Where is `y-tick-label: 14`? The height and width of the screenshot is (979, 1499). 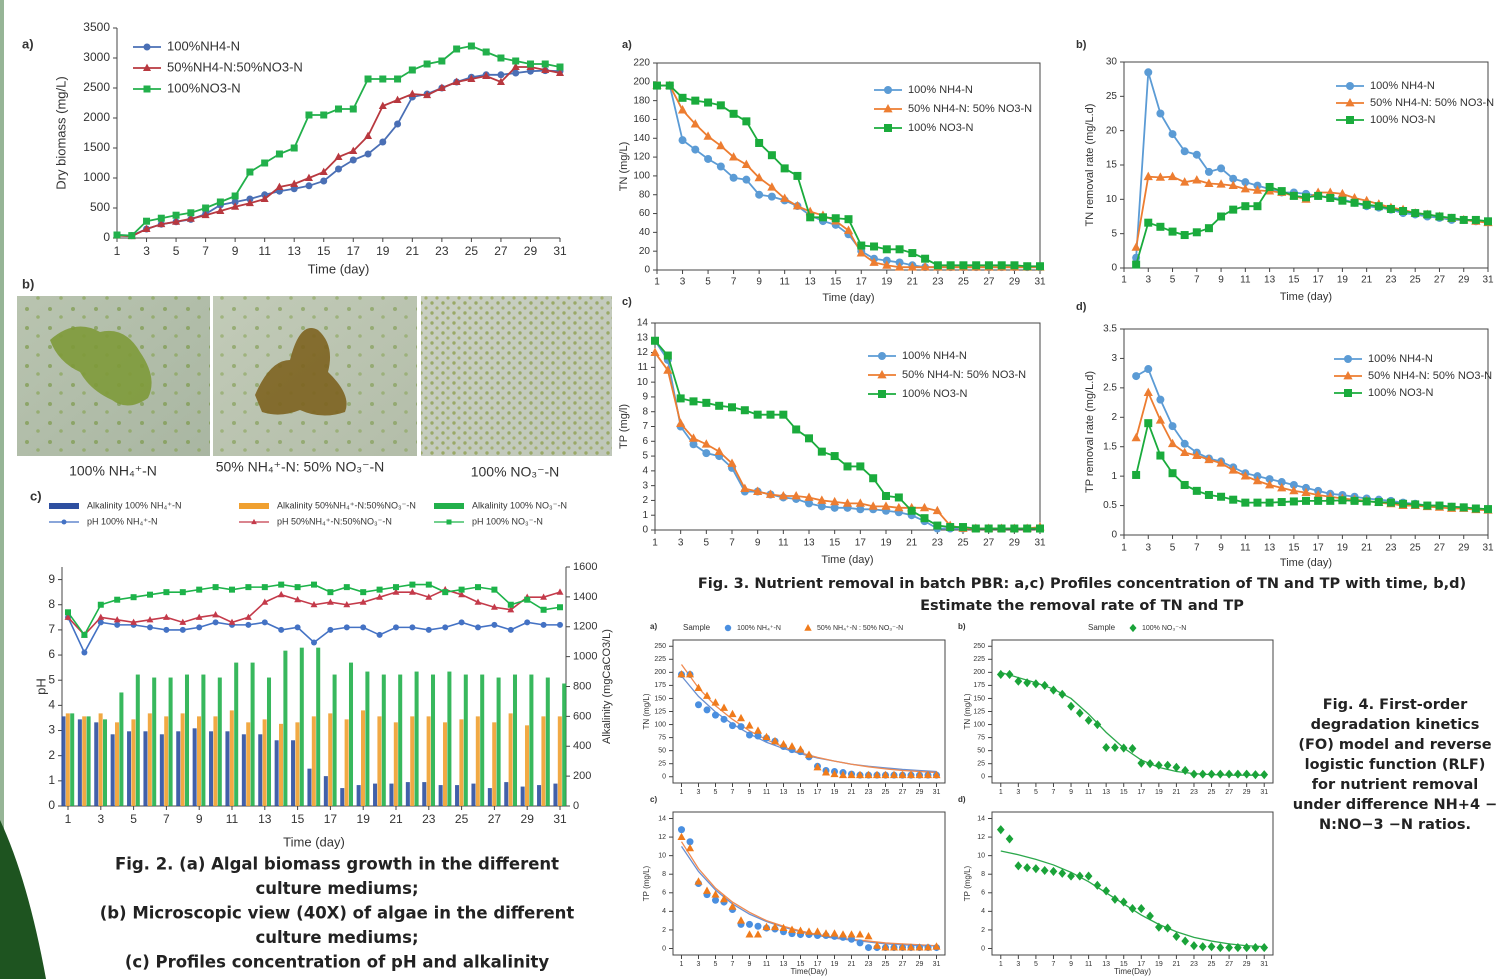 y-tick-label: 14 is located at coordinates (981, 818).